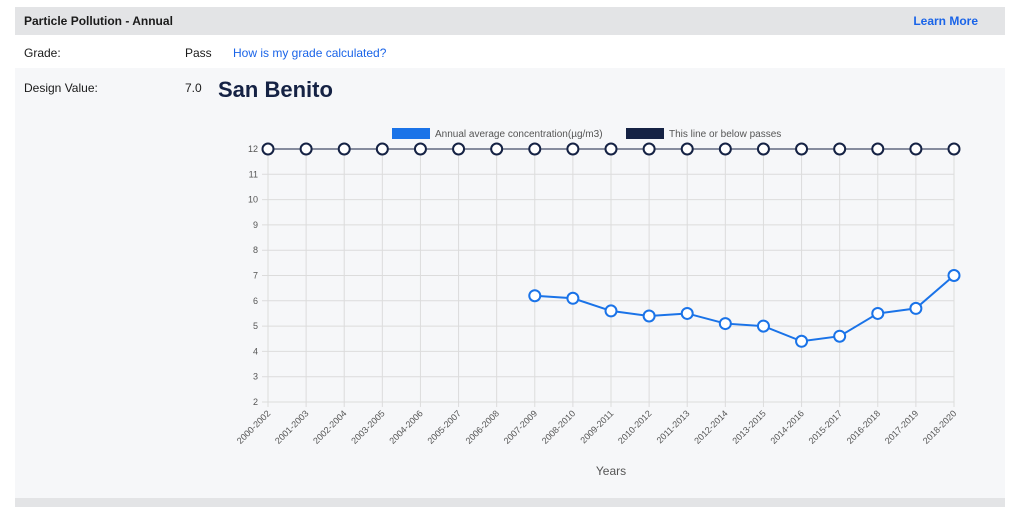  What do you see at coordinates (42, 53) in the screenshot?
I see `grade-label: Grade:` at bounding box center [42, 53].